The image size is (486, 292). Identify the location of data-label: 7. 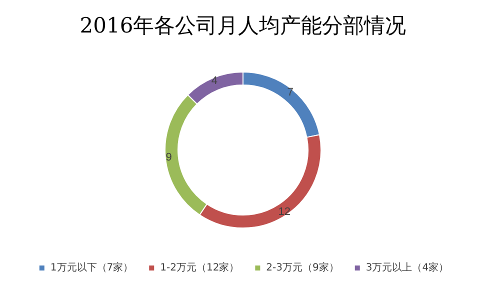
(290, 92).